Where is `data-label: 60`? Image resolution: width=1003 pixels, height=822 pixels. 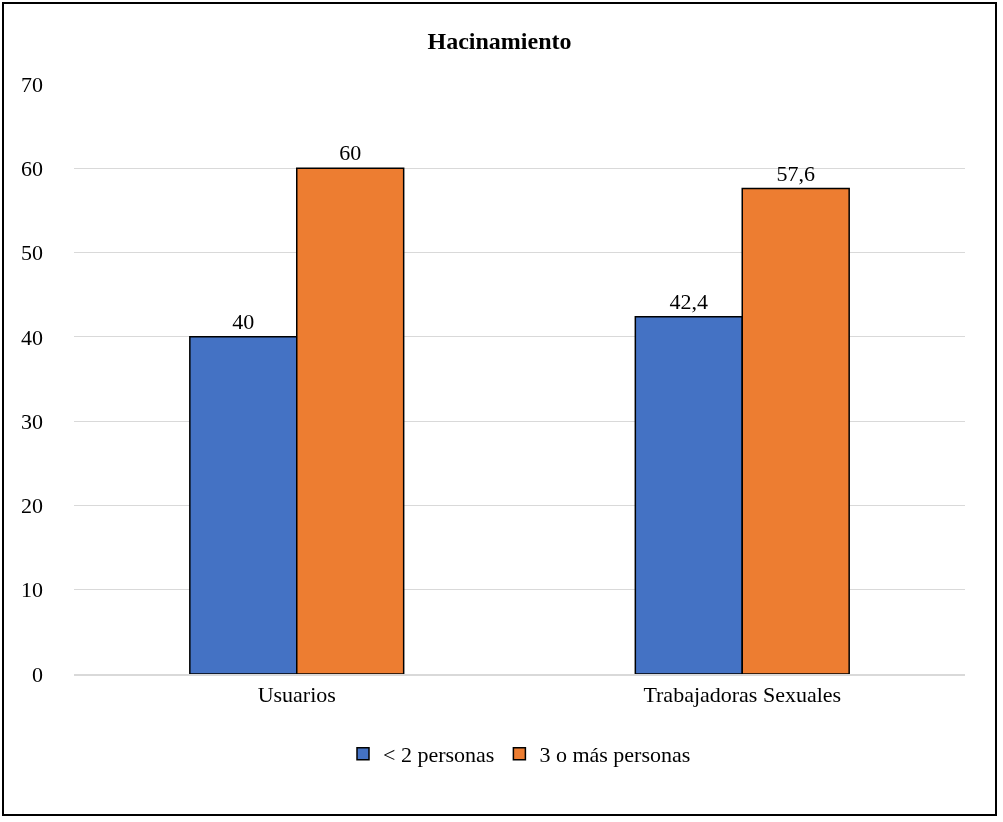
data-label: 60 is located at coordinates (350, 153).